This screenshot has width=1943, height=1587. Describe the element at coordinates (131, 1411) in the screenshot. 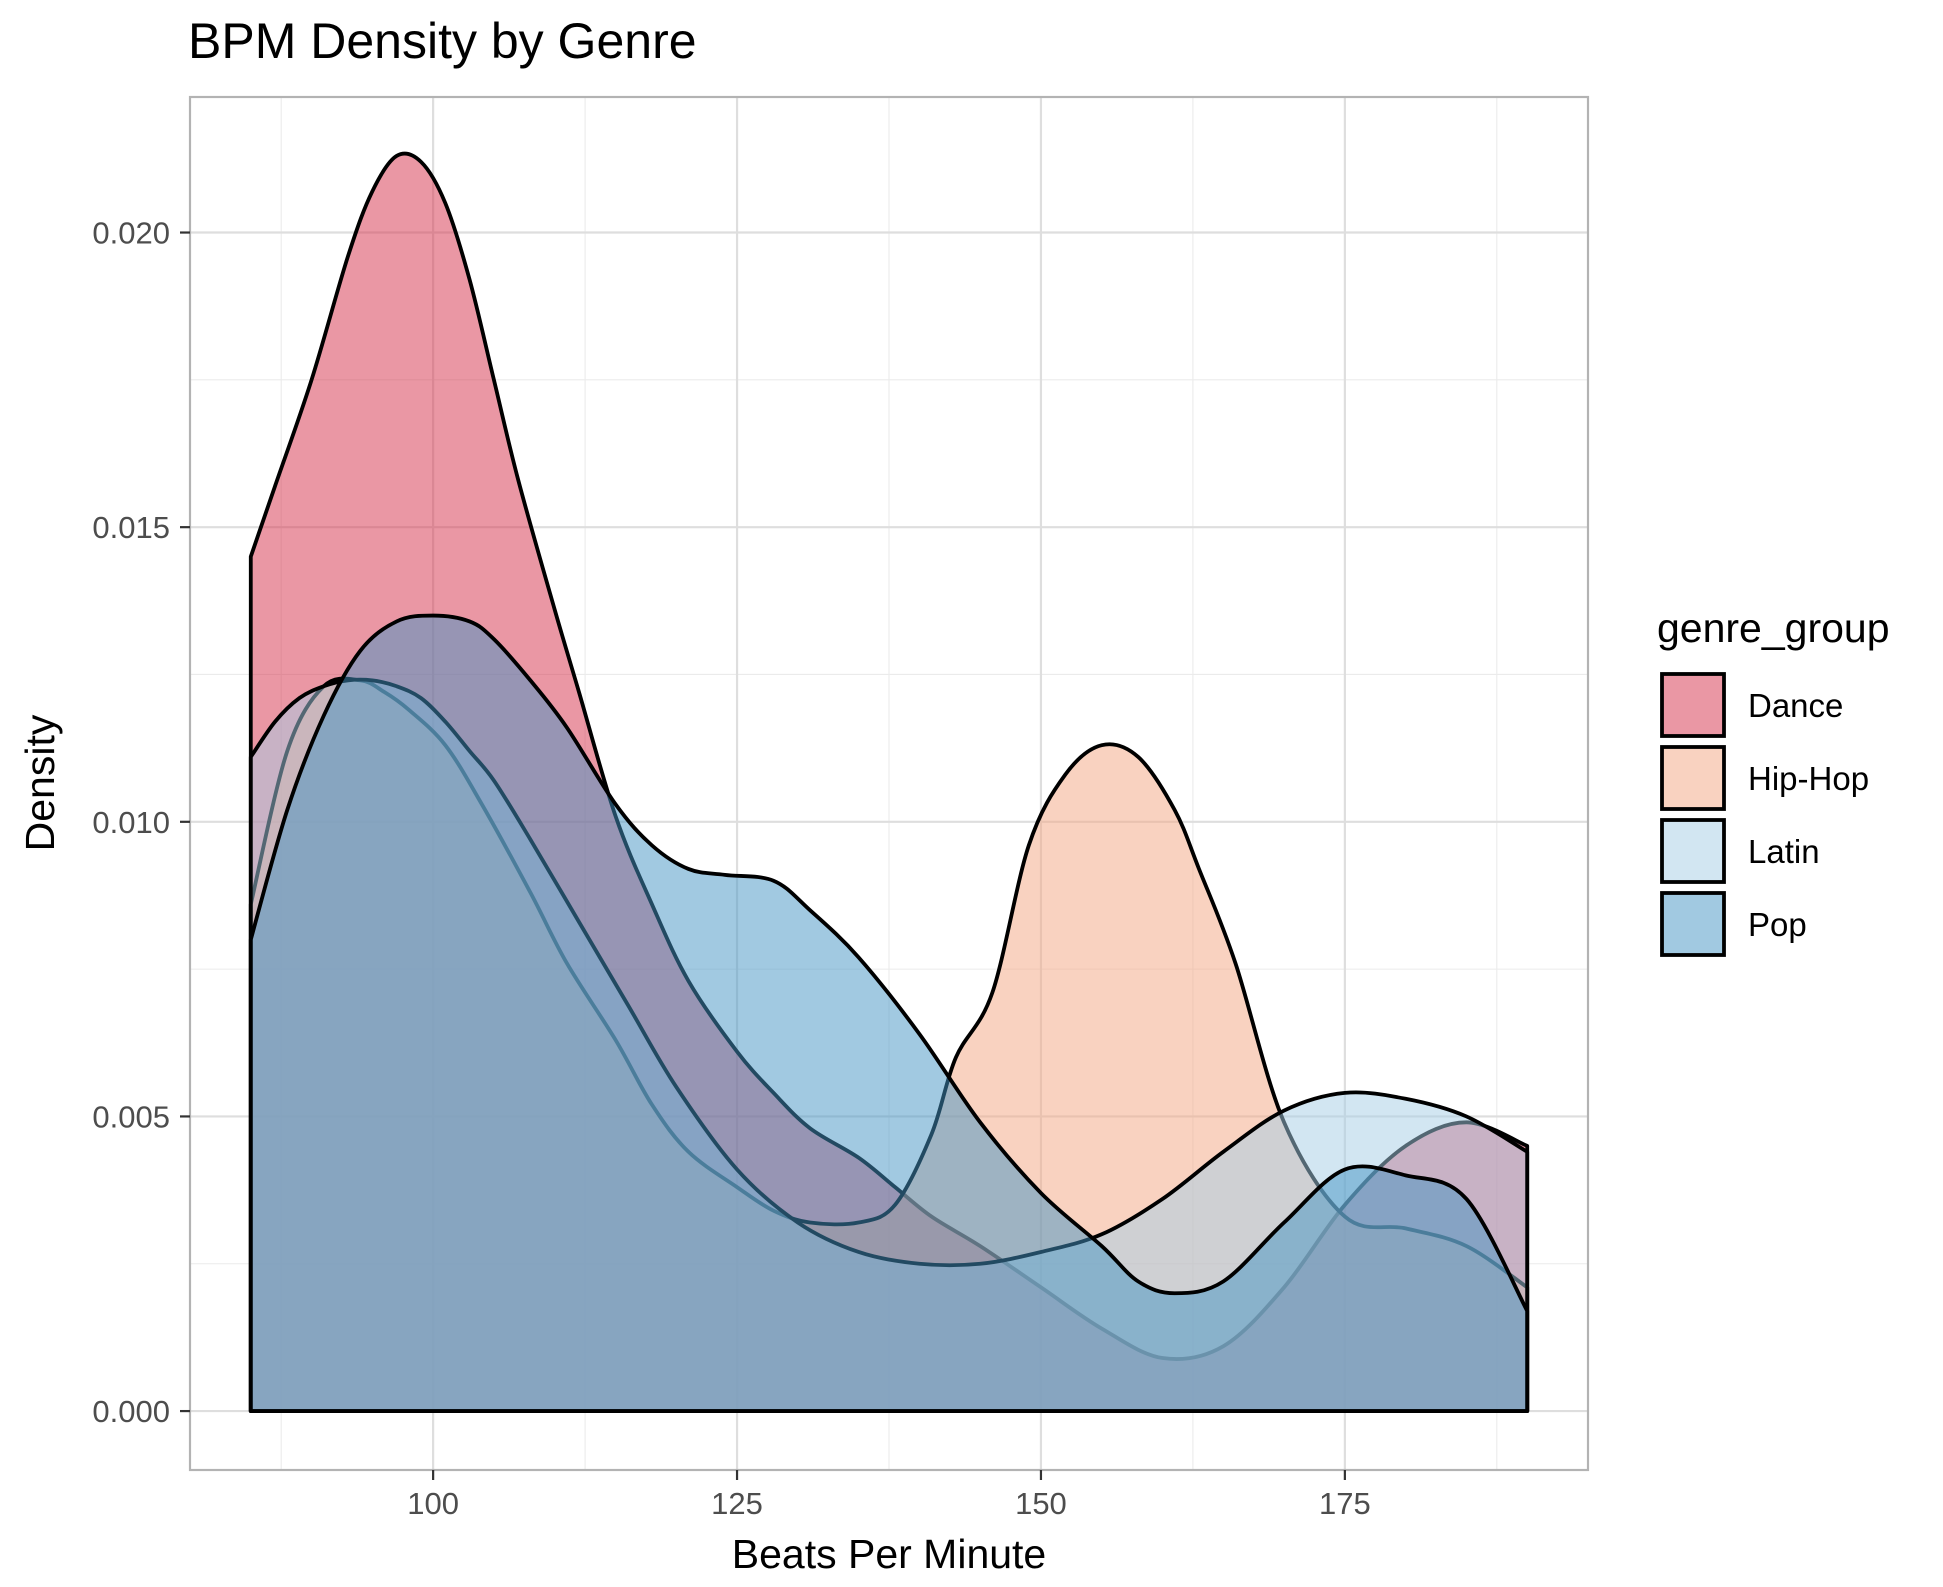

I see `y-tick-label: 0.000` at that location.